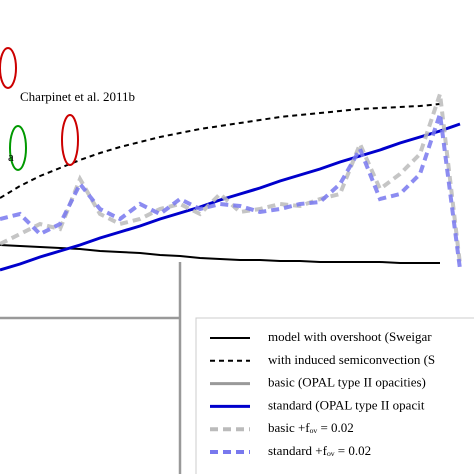  What do you see at coordinates (11, 156) in the screenshot?
I see `annotation: a` at bounding box center [11, 156].